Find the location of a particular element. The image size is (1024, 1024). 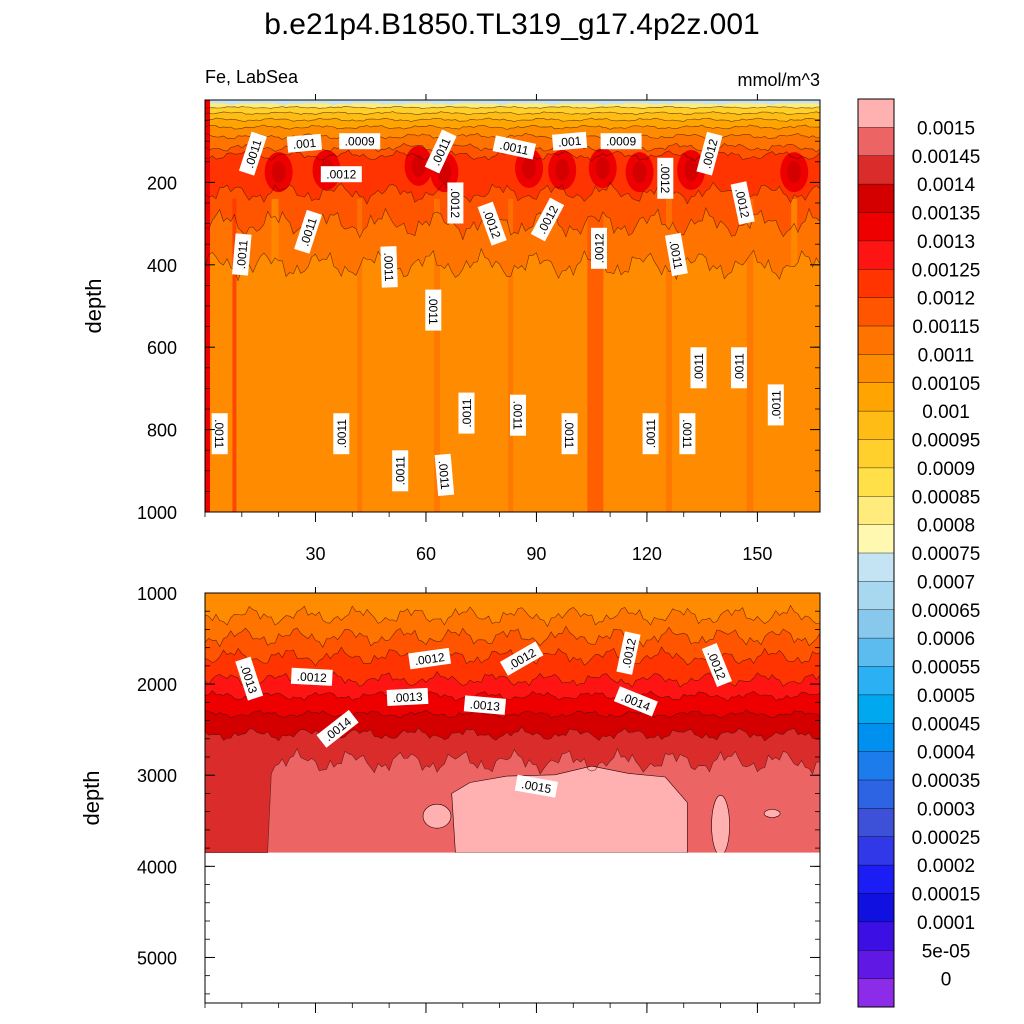

lower-contour-label-text-6: .0013 is located at coordinates (407, 698).